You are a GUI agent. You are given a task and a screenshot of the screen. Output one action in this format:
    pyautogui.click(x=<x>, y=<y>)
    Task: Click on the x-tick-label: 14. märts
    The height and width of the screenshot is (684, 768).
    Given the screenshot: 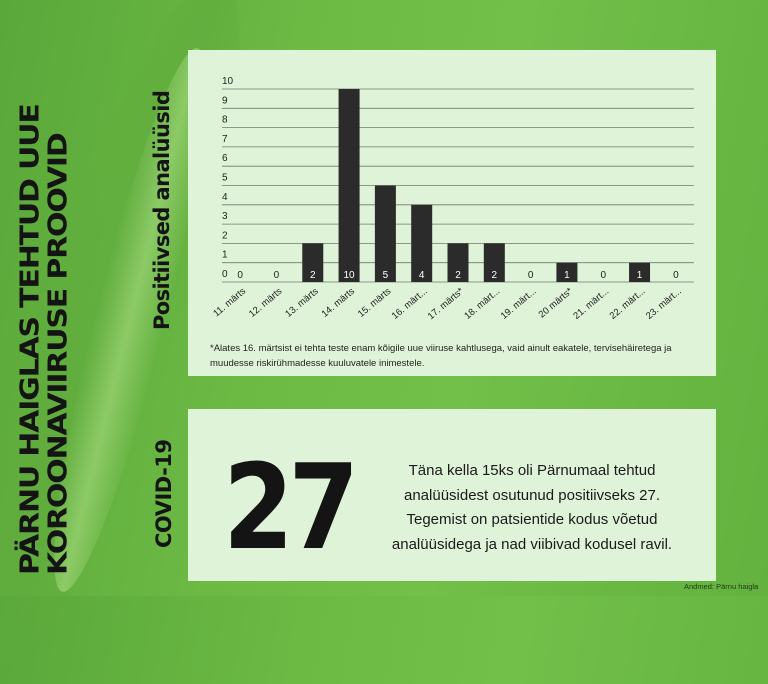 What is the action you would take?
    pyautogui.click(x=339, y=303)
    